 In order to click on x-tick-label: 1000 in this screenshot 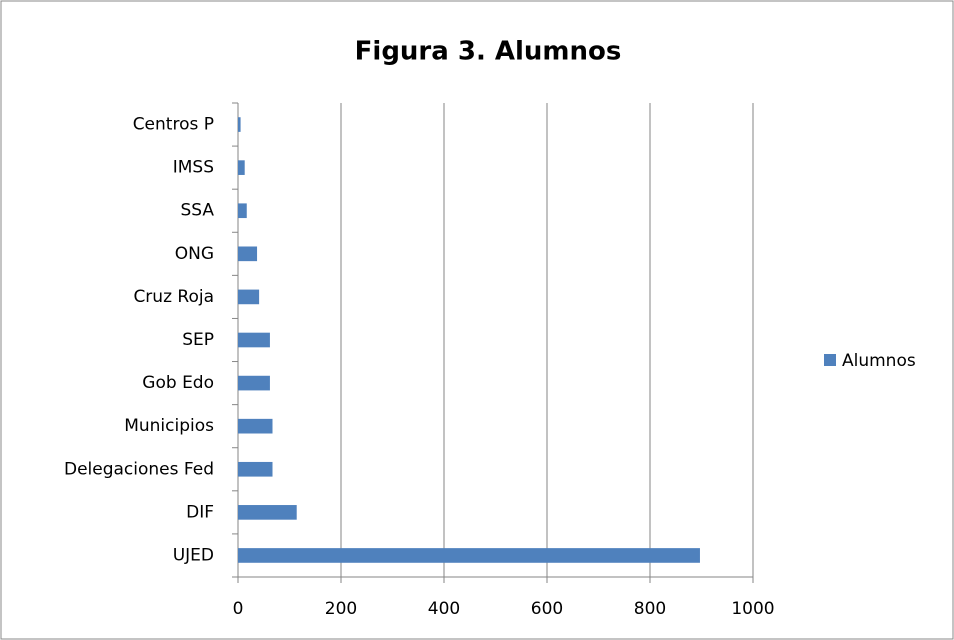, I will do `click(752, 609)`.